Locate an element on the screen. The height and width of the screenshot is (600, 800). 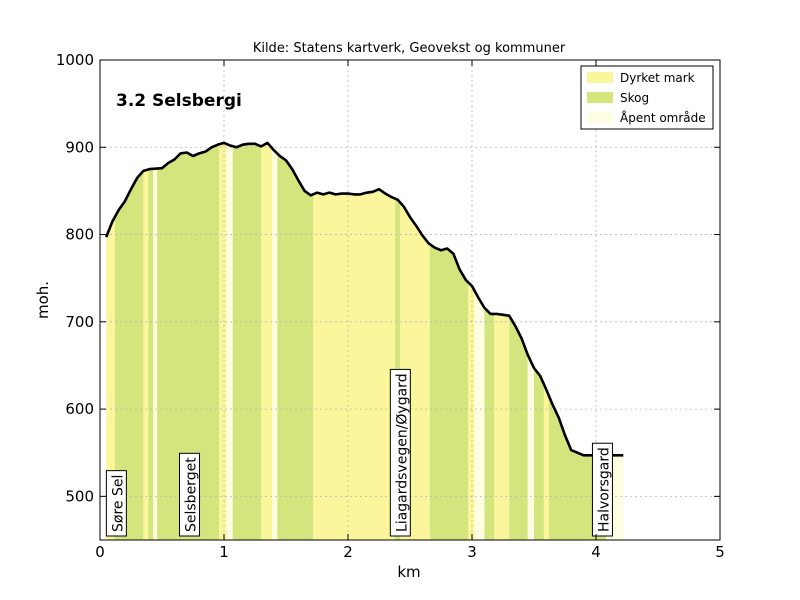
x-tick-label: 4 is located at coordinates (596, 552).